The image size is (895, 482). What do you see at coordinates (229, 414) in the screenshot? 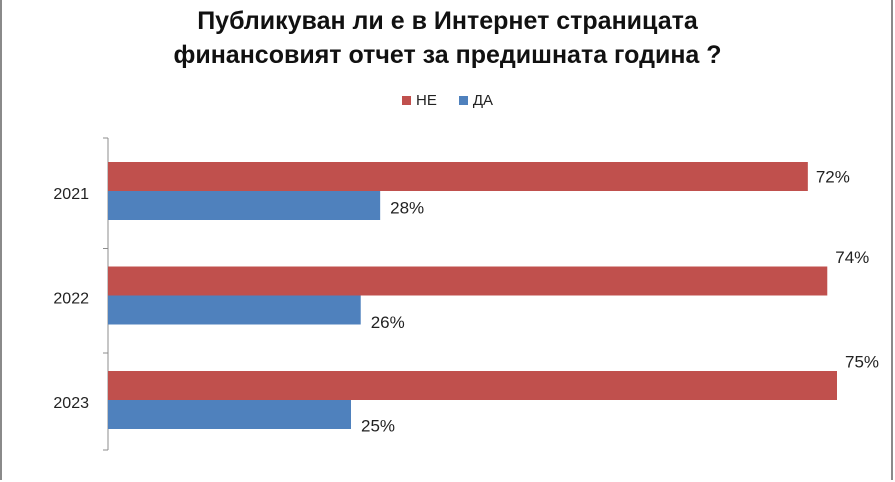
I see `bar-da-2023` at bounding box center [229, 414].